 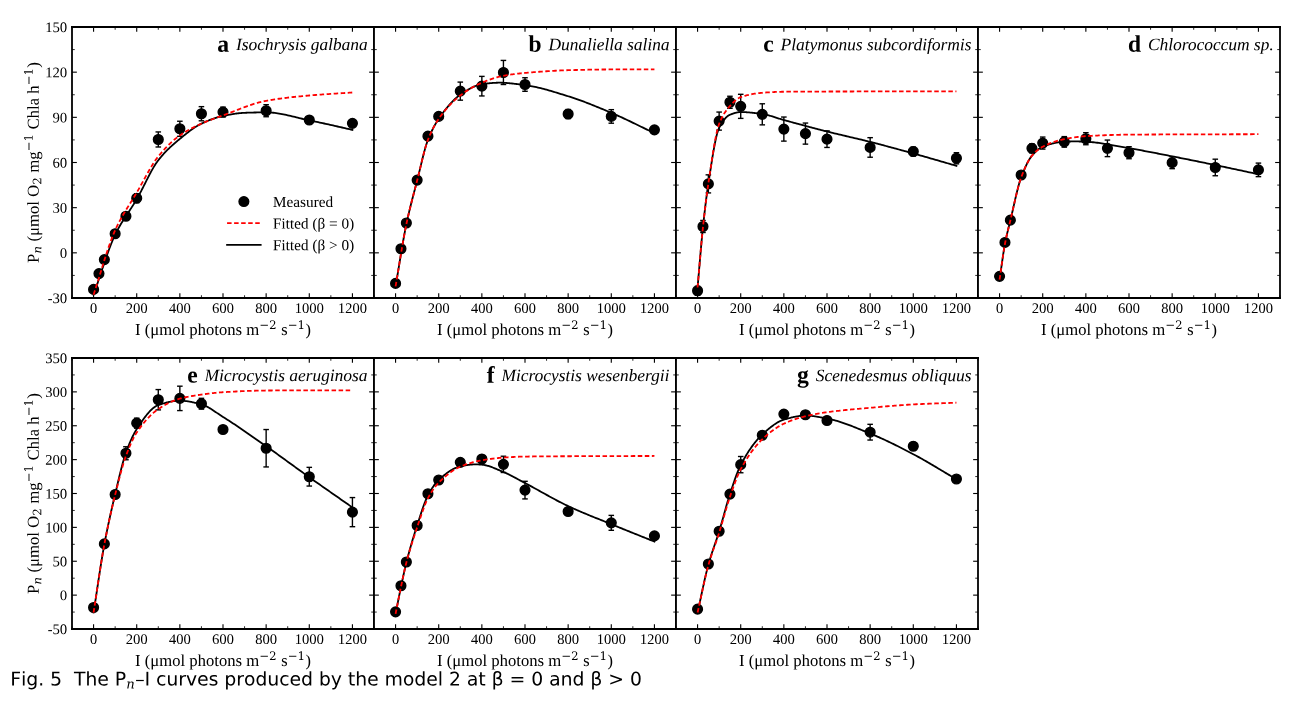 I want to click on y-tick-label: 250, so click(x=56, y=426).